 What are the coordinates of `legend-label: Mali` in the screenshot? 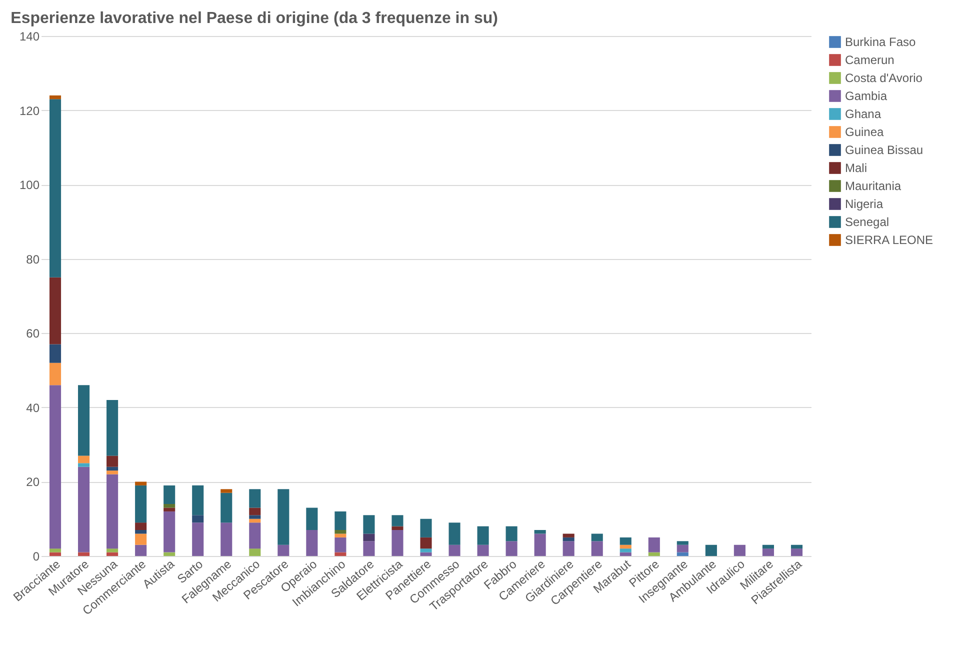 It's located at (856, 168).